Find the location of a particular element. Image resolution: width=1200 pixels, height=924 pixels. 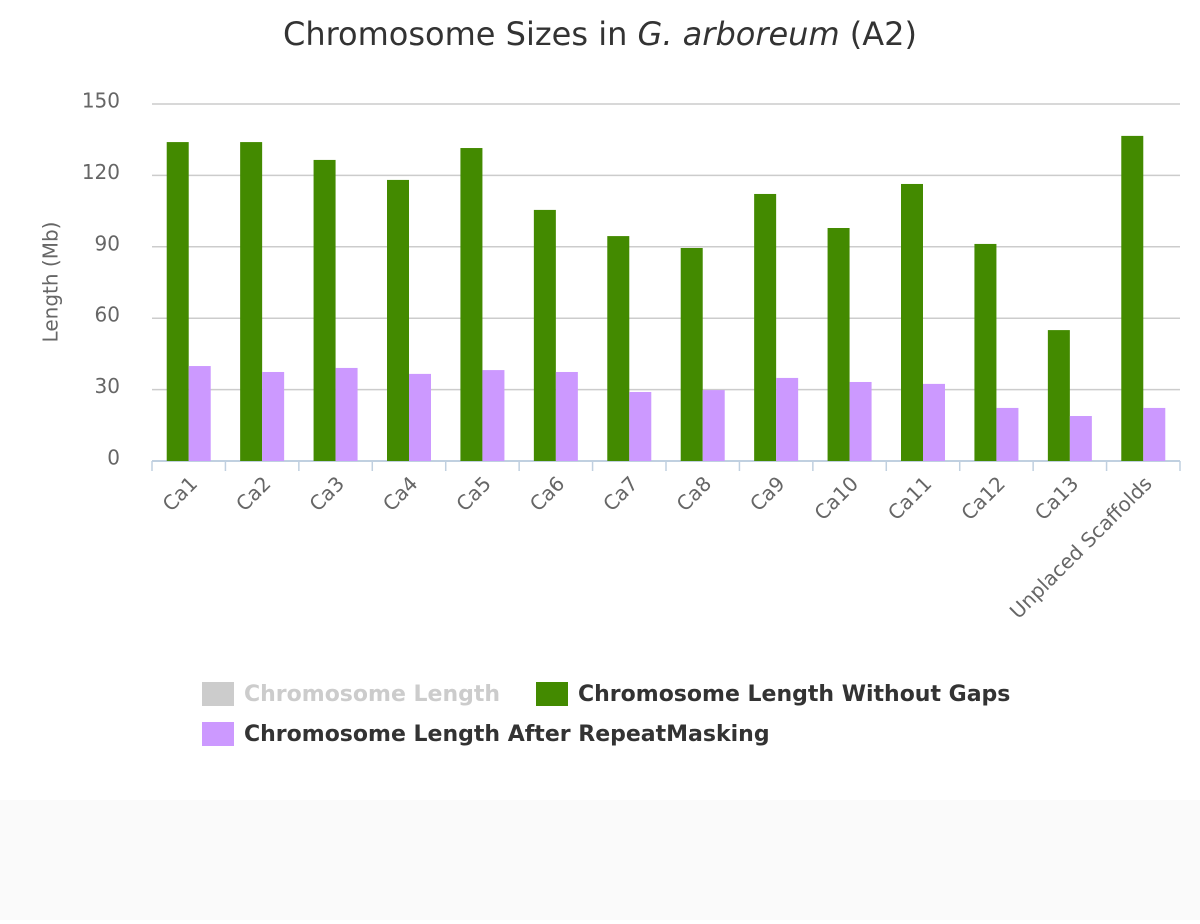

y-tick-label: 60 is located at coordinates (107, 315).